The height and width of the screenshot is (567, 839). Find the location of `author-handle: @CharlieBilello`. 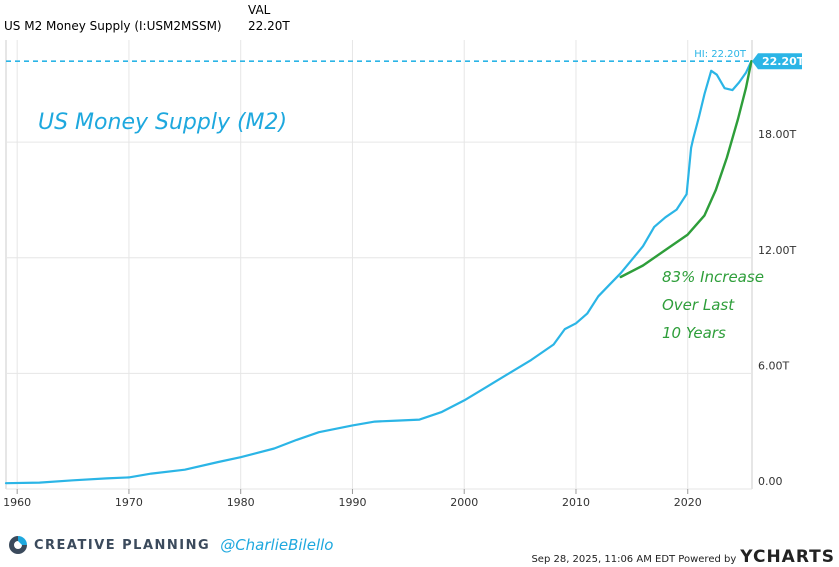

author-handle: @CharlieBilello is located at coordinates (277, 545).